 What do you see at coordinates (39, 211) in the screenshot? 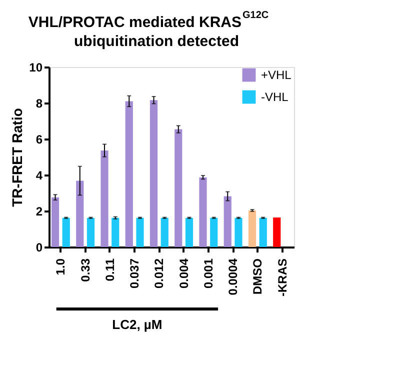
I see `y-tick-label: 2` at bounding box center [39, 211].